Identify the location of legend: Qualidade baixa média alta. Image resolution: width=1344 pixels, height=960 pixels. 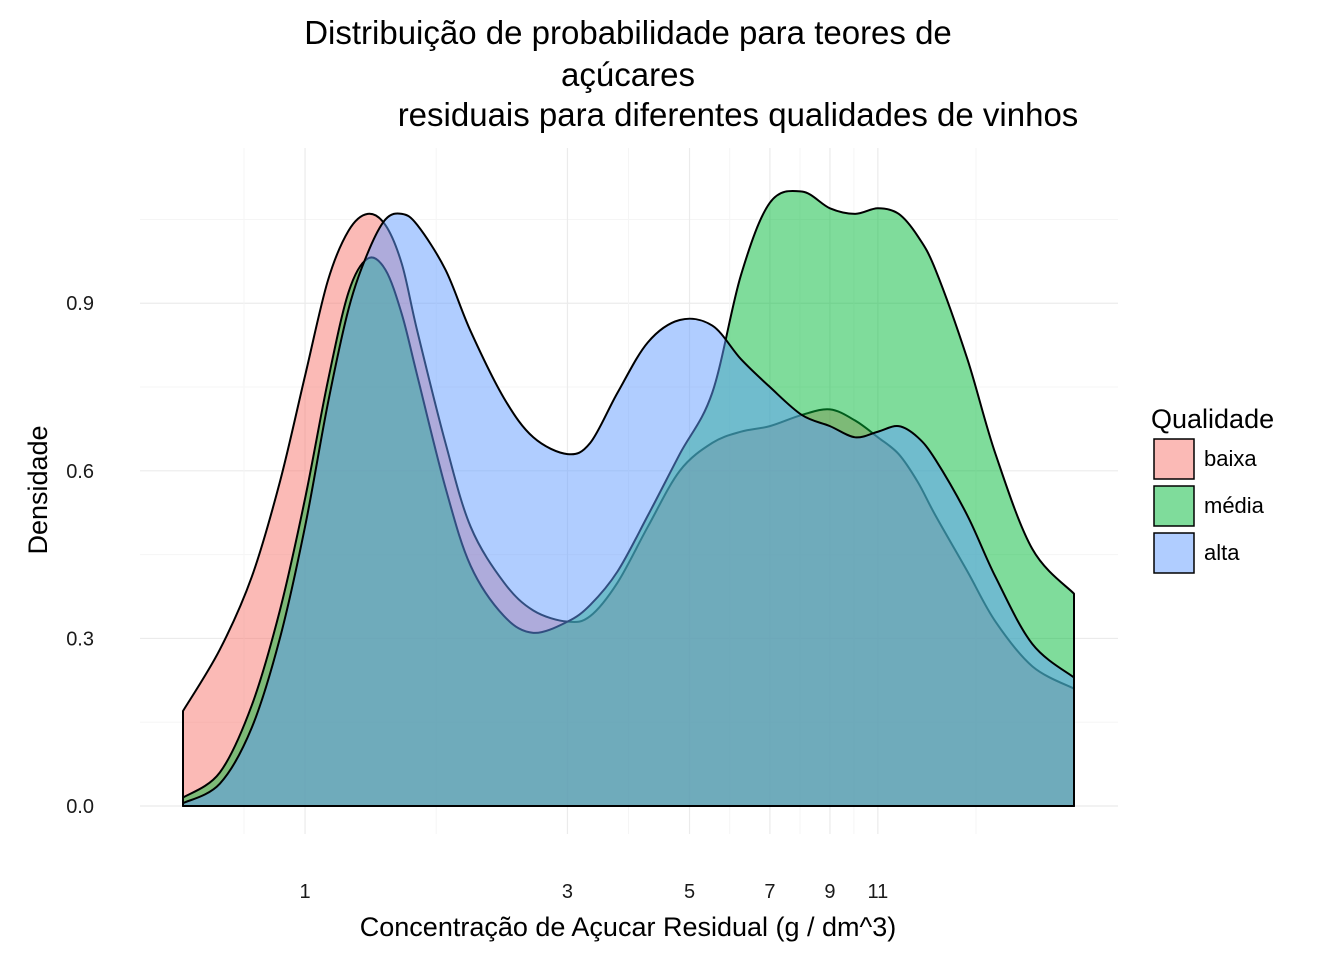
(1212, 489).